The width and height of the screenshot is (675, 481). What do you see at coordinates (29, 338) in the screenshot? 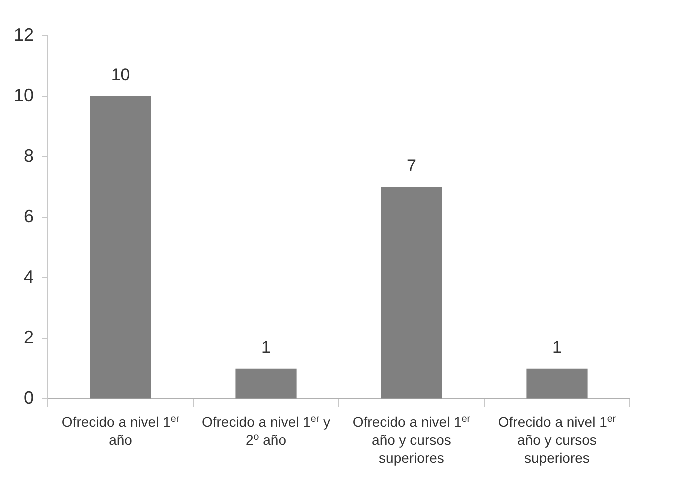
I see `y-tick-label: 2` at bounding box center [29, 338].